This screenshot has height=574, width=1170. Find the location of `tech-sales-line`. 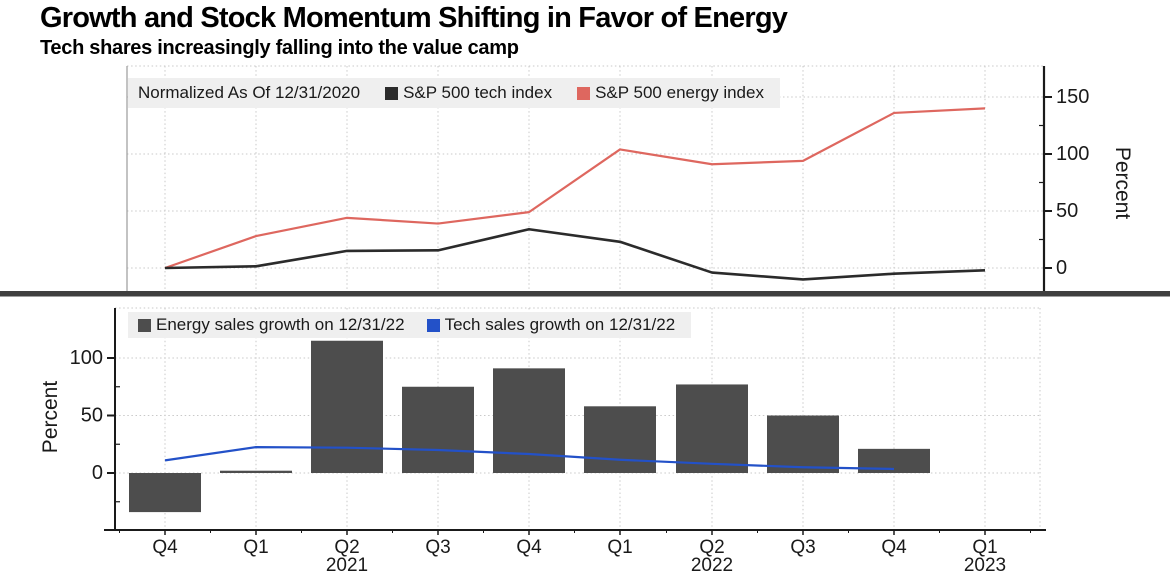

tech-sales-line is located at coordinates (529, 458).